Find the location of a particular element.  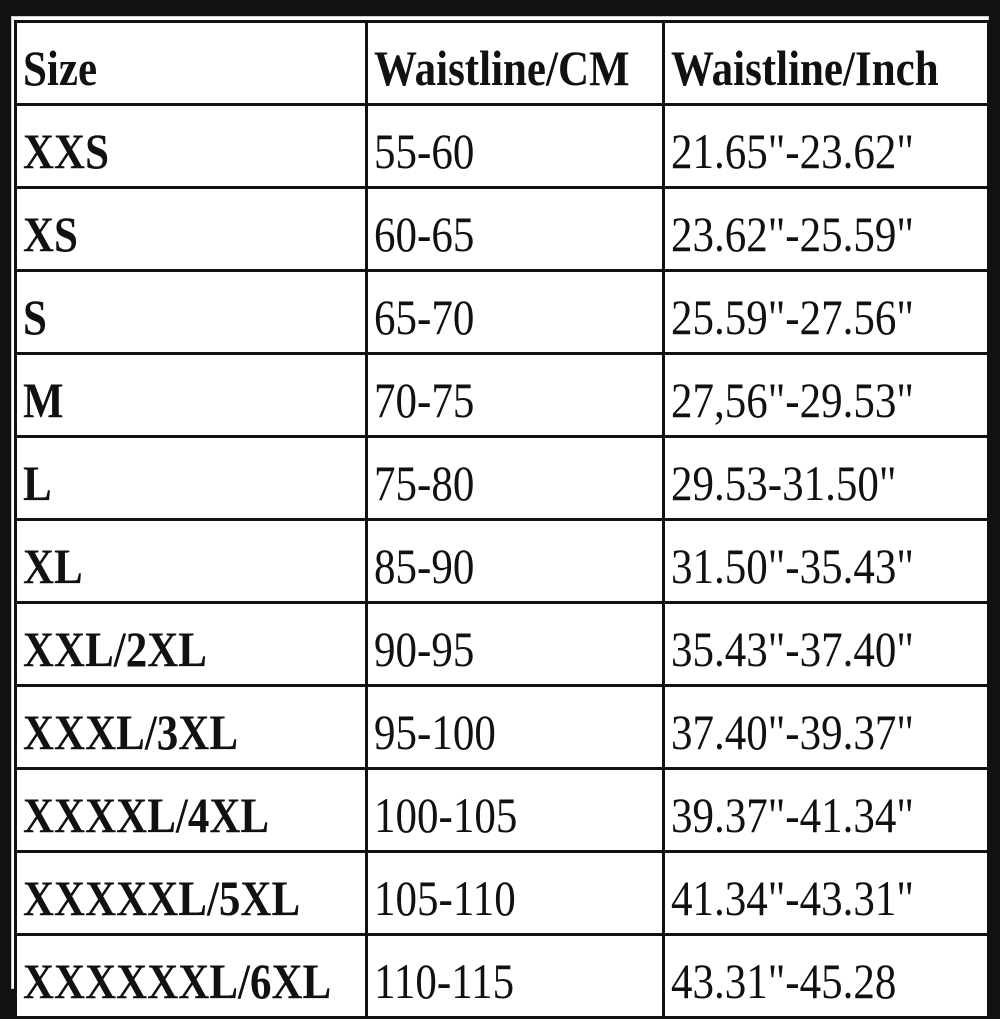

table-cell: 37.40"-39.37" is located at coordinates (826, 727).